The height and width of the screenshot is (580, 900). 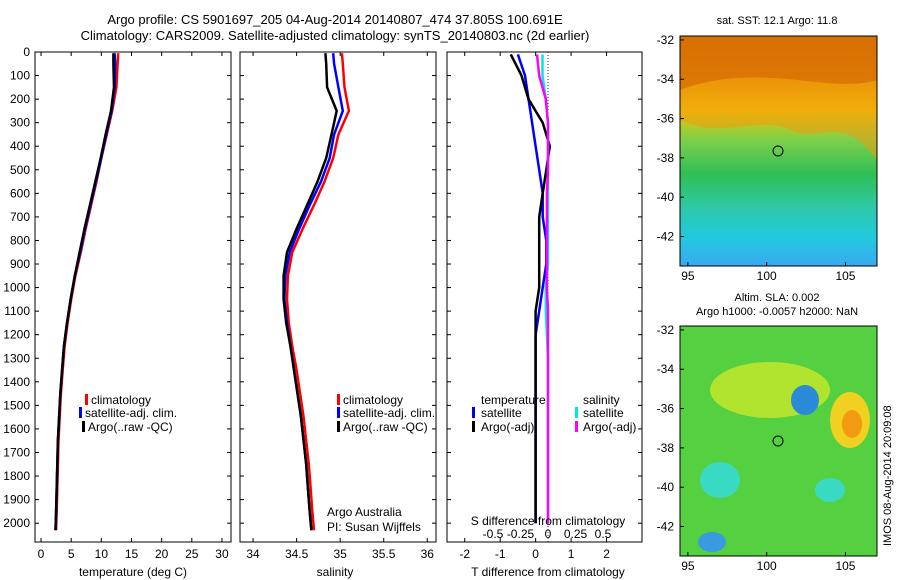 What do you see at coordinates (888, 475) in the screenshot?
I see `imos-timestamp: IMOS 08-Aug-2014 20:09:08` at bounding box center [888, 475].